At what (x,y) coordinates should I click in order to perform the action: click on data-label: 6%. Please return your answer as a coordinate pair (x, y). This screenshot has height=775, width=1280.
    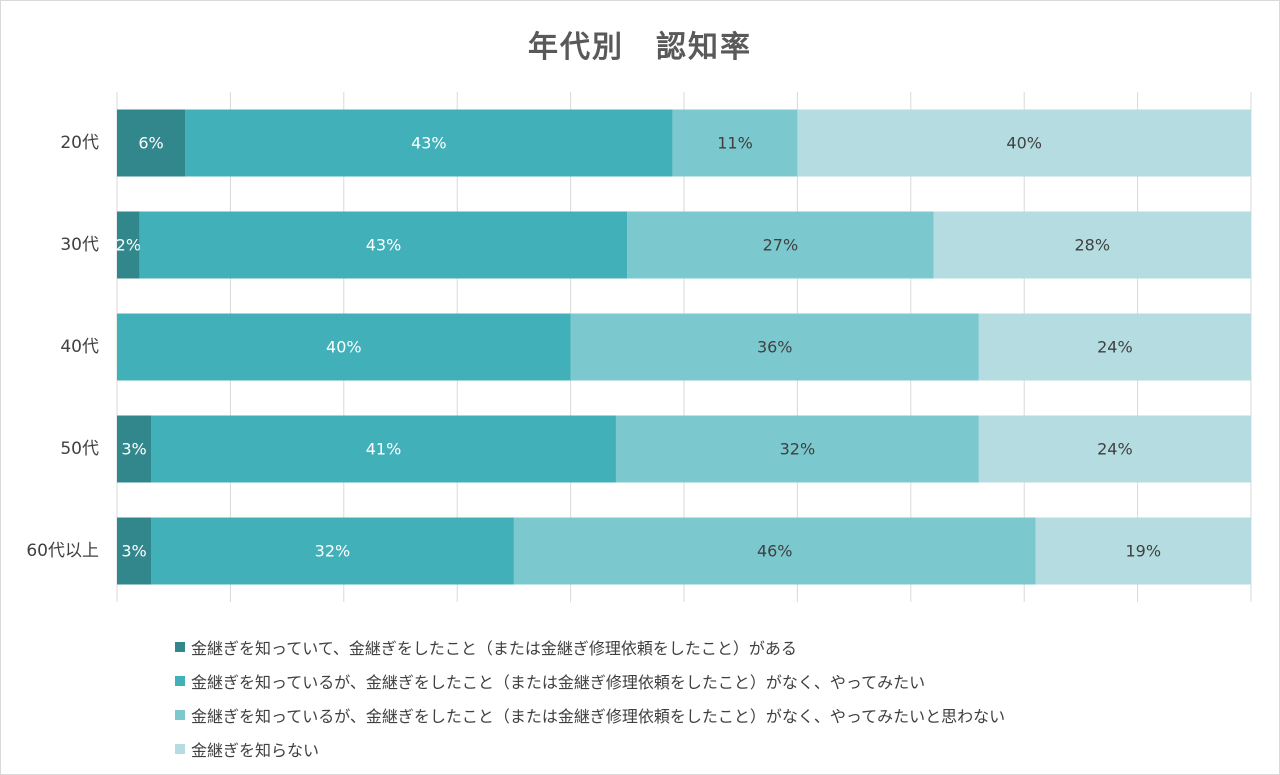
    Looking at the image, I should click on (150, 143).